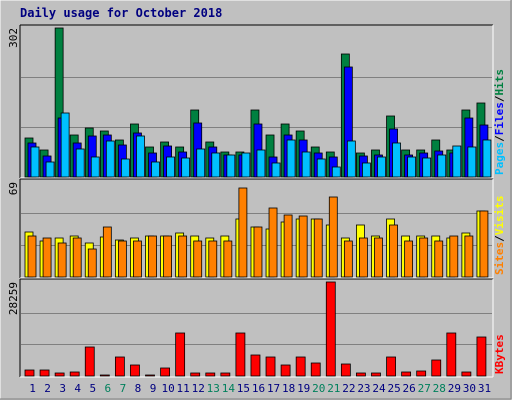  I want to click on day-label-8: 8, so click(138, 388).